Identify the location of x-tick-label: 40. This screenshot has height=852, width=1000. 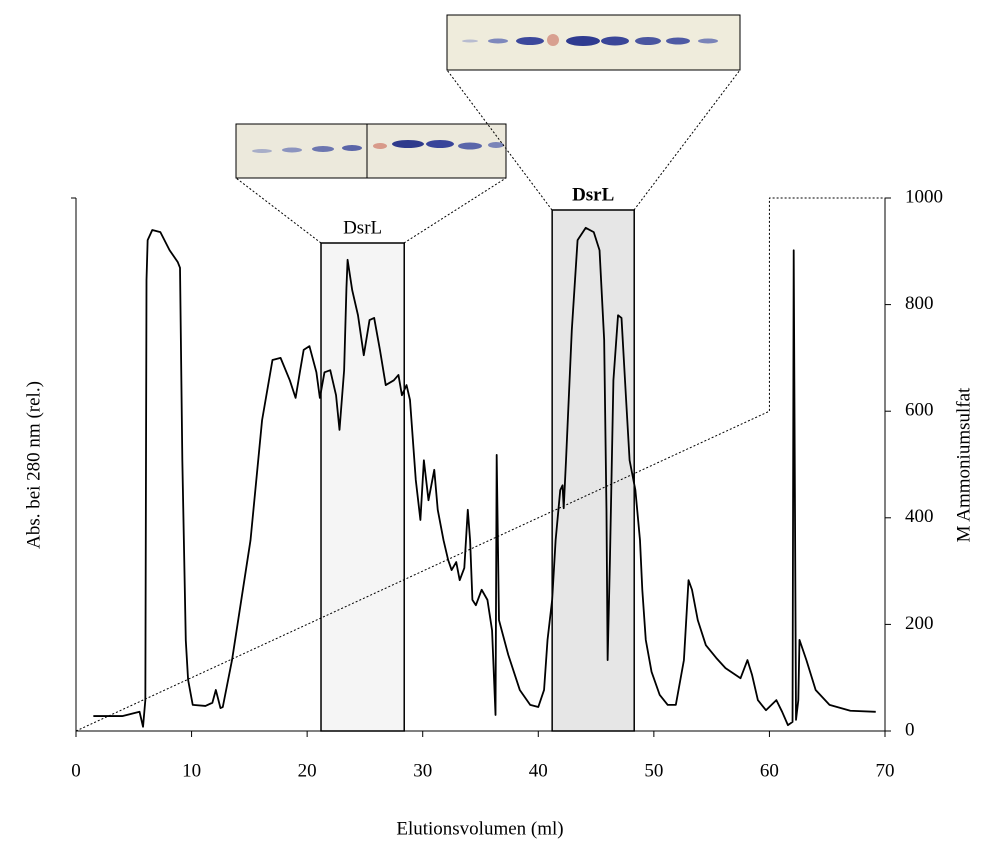
(538, 770).